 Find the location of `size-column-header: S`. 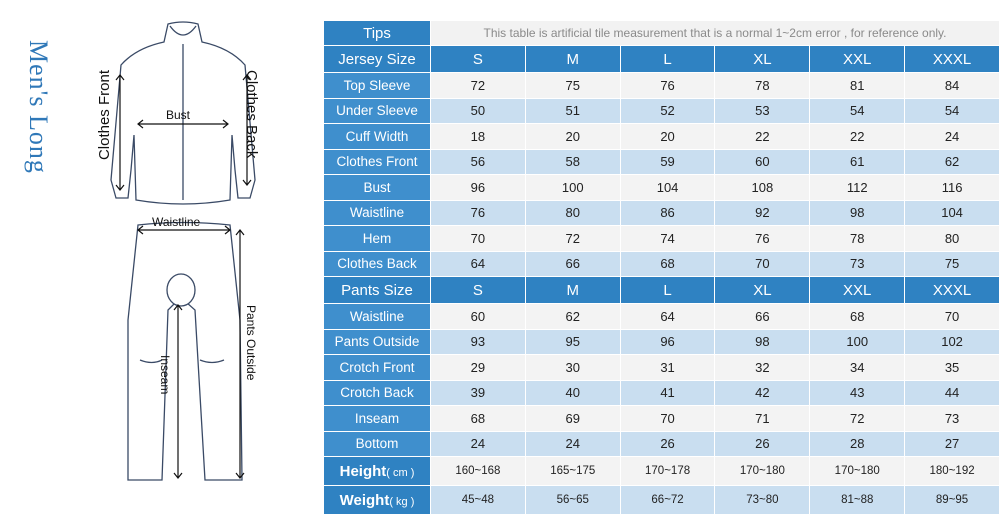

size-column-header: S is located at coordinates (478, 59).